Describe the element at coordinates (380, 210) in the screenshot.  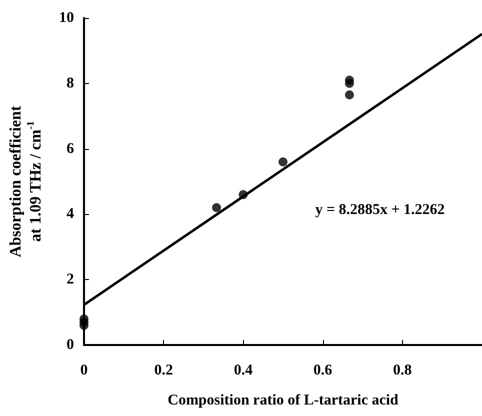
I see `annotation: y = 8.2885x + 1.2262` at that location.